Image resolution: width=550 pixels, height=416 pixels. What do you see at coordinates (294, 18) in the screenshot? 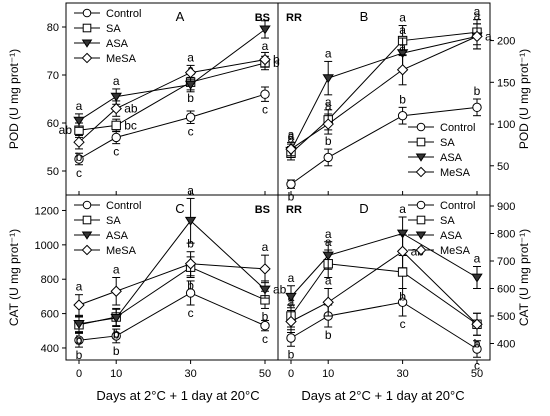
I see `panel-tag: RR` at bounding box center [294, 18].